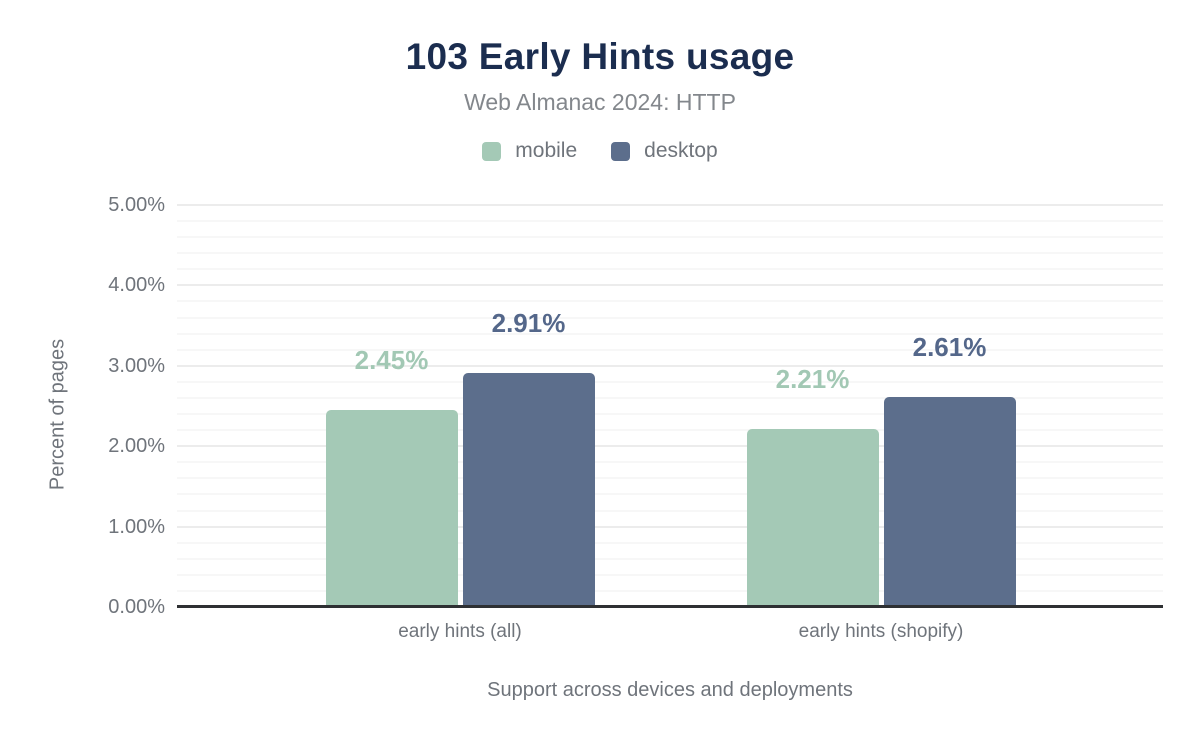  What do you see at coordinates (670, 690) in the screenshot?
I see `x-axis-title: Support across devices and deployments` at bounding box center [670, 690].